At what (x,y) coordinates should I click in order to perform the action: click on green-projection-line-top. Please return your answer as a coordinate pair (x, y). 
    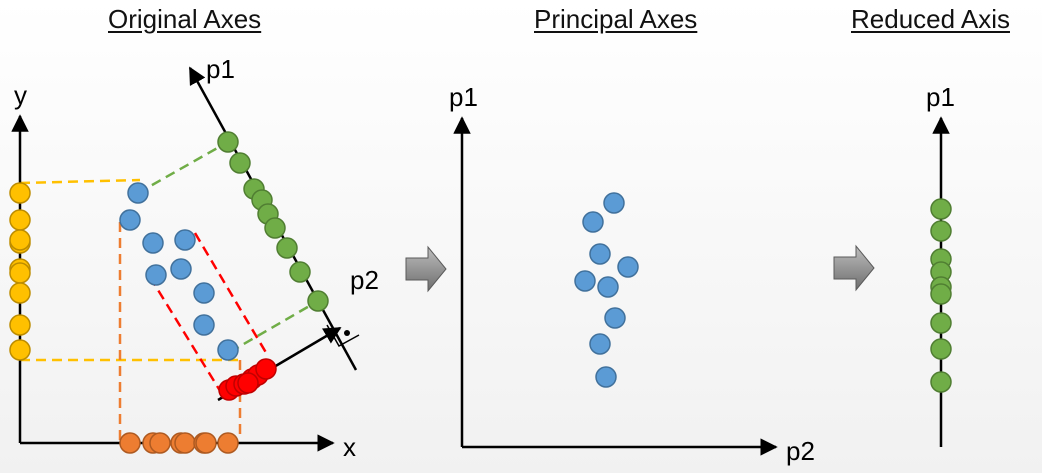
    Looking at the image, I should click on (183, 167).